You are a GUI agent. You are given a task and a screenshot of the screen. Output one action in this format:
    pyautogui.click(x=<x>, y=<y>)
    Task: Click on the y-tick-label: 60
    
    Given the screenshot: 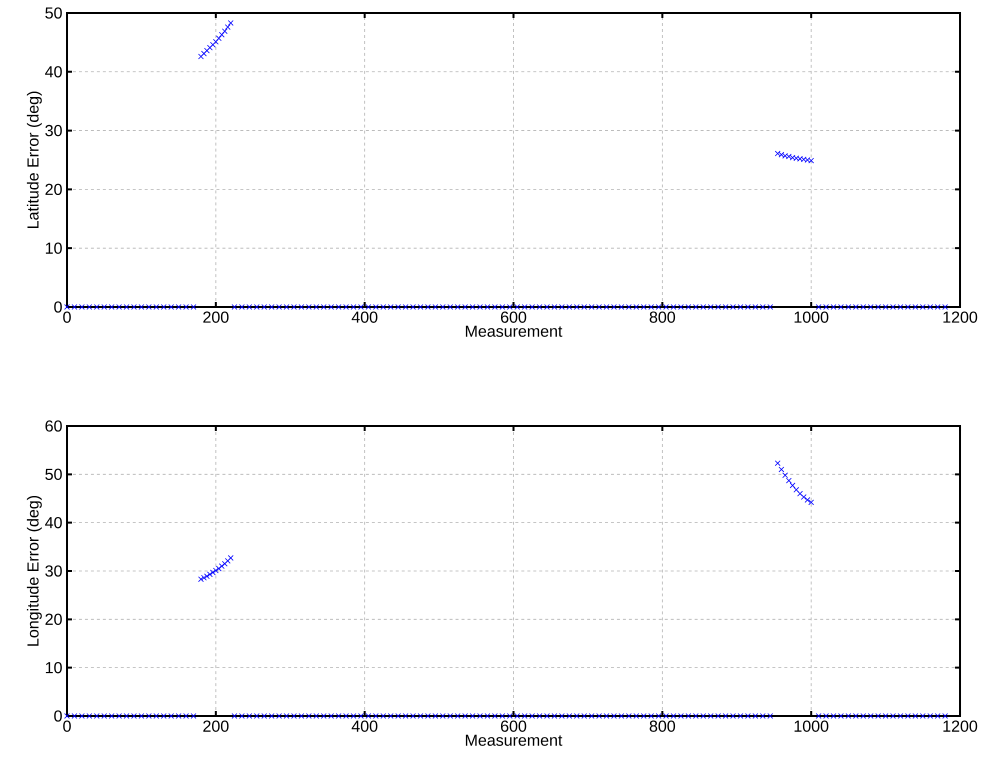 What is the action you would take?
    pyautogui.click(x=53, y=426)
    